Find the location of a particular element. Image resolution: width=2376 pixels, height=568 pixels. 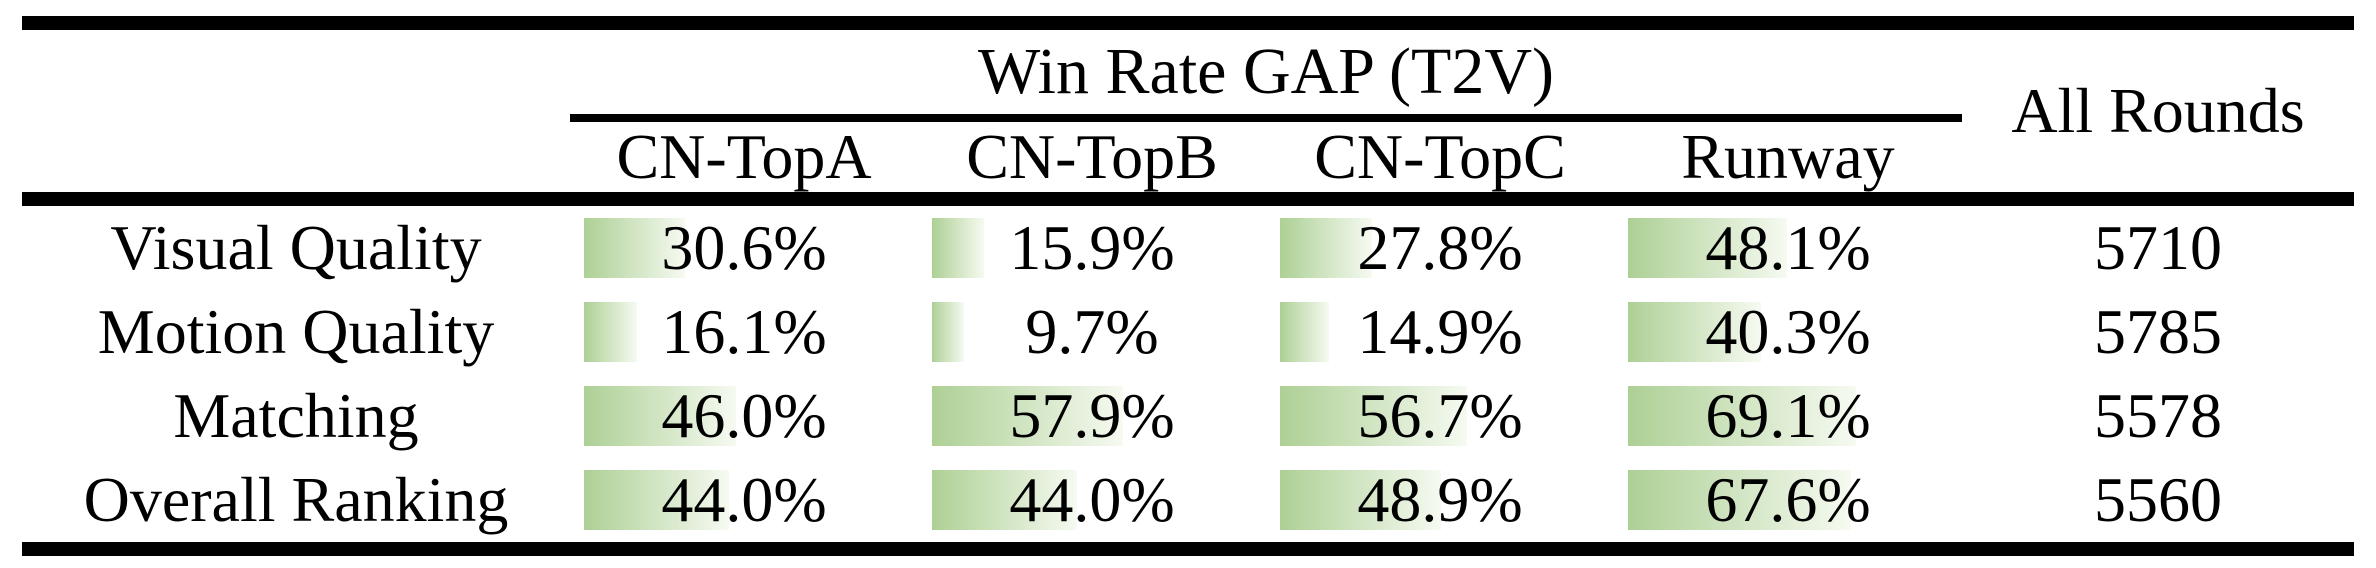

win-rate-value: 16.1% is located at coordinates (744, 331).